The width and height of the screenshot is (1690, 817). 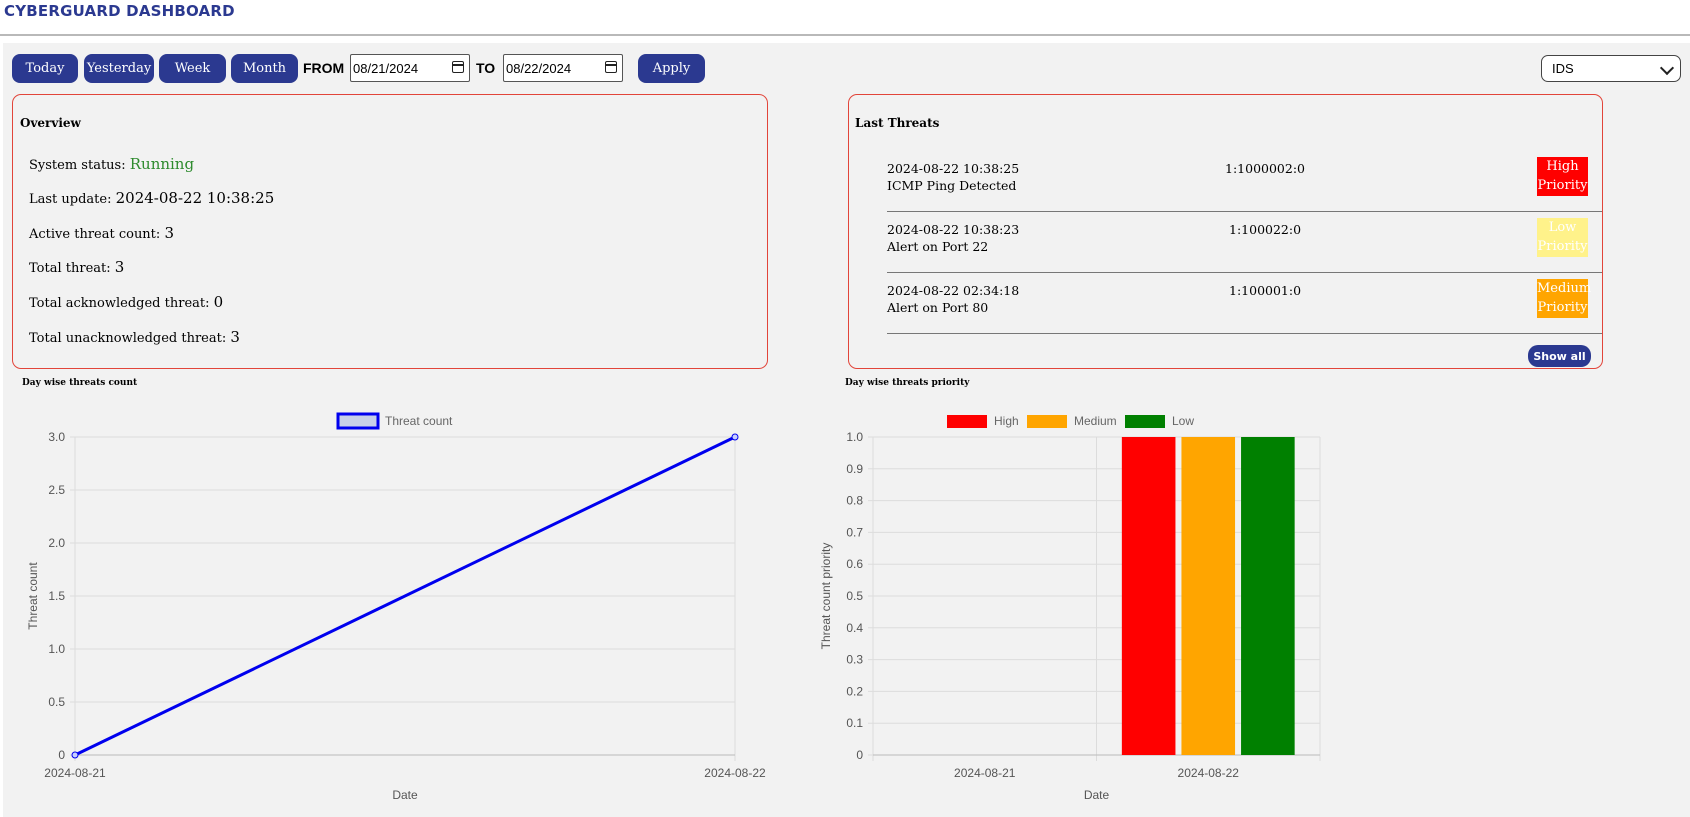 What do you see at coordinates (119, 303) in the screenshot?
I see `ack-threat-label: Total acknowledged threat:` at bounding box center [119, 303].